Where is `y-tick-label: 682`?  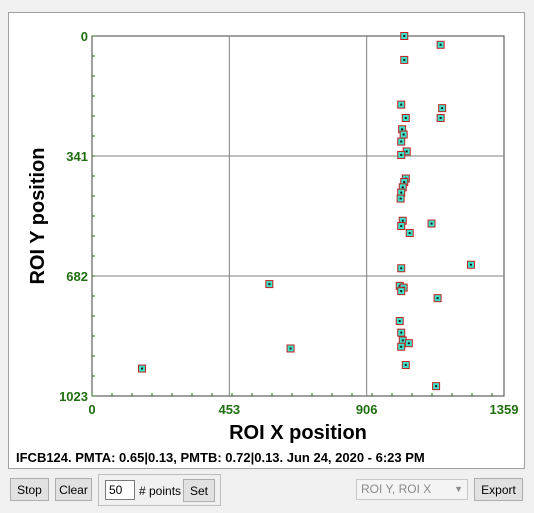
y-tick-label: 682 is located at coordinates (77, 276).